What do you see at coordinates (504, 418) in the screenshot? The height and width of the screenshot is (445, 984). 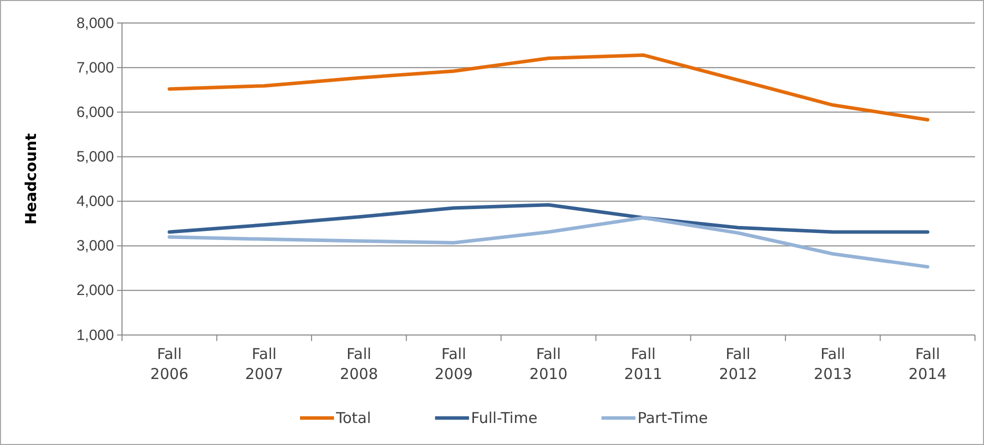 I see `legend-label: Full-Time` at bounding box center [504, 418].